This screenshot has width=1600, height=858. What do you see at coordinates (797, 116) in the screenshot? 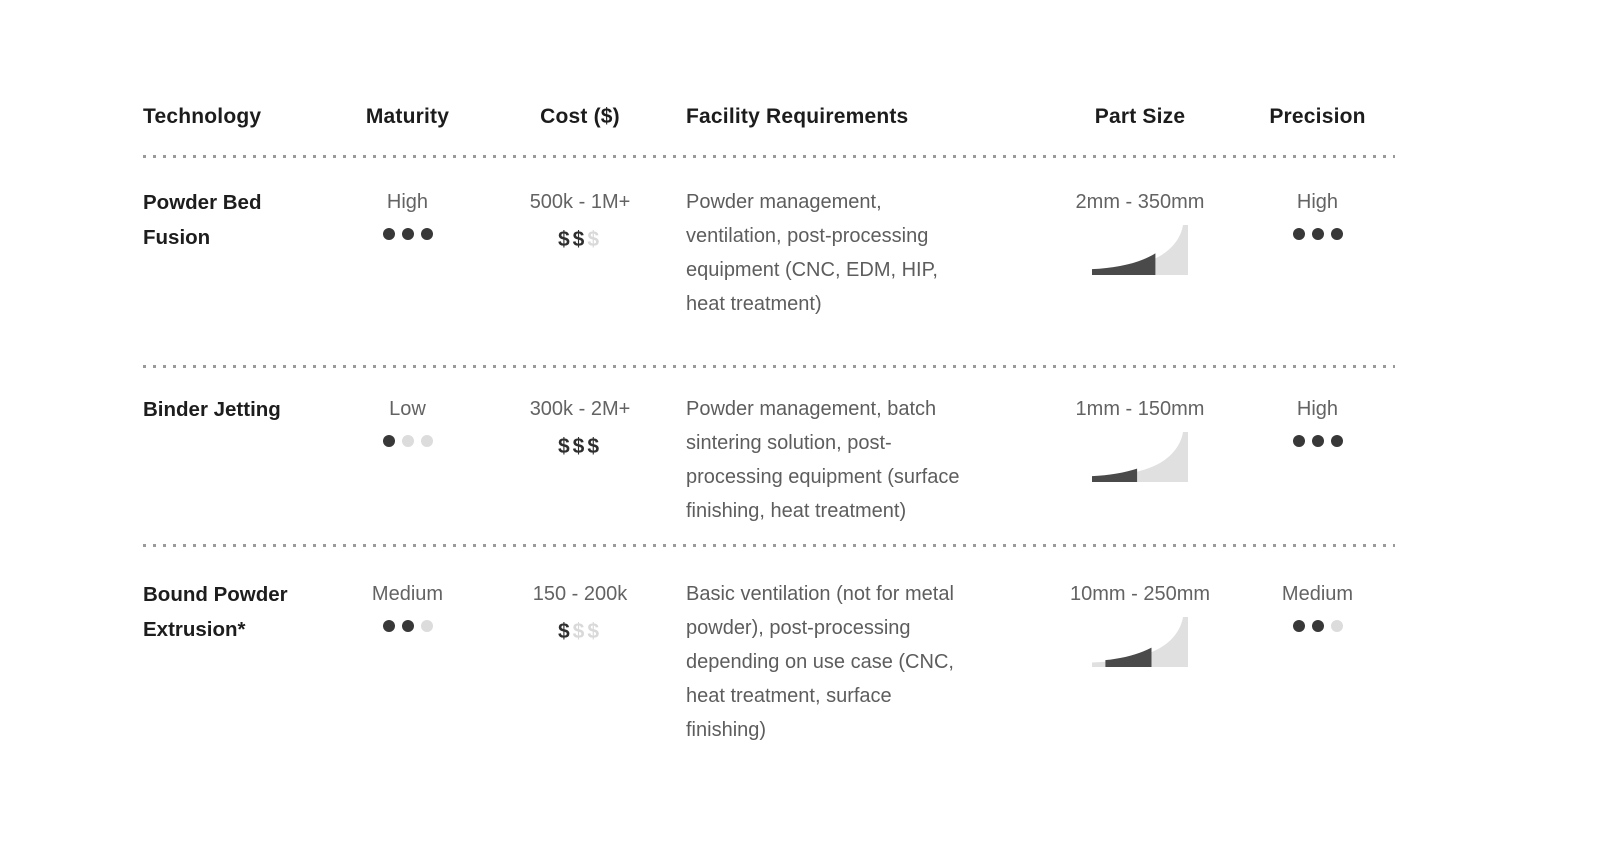
I see `header-cell-facility: Facility Requirements` at bounding box center [797, 116].